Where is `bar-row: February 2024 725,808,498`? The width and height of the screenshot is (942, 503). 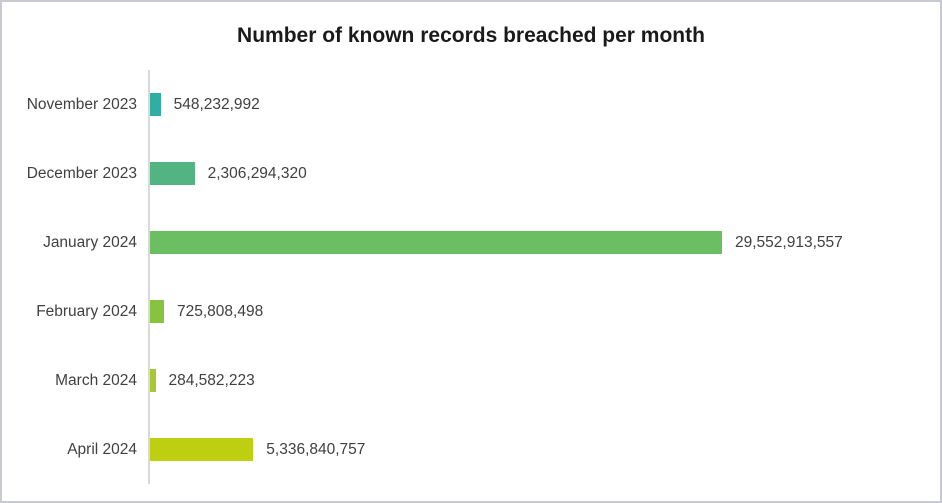 bar-row: February 2024 725,808,498 is located at coordinates (471, 311).